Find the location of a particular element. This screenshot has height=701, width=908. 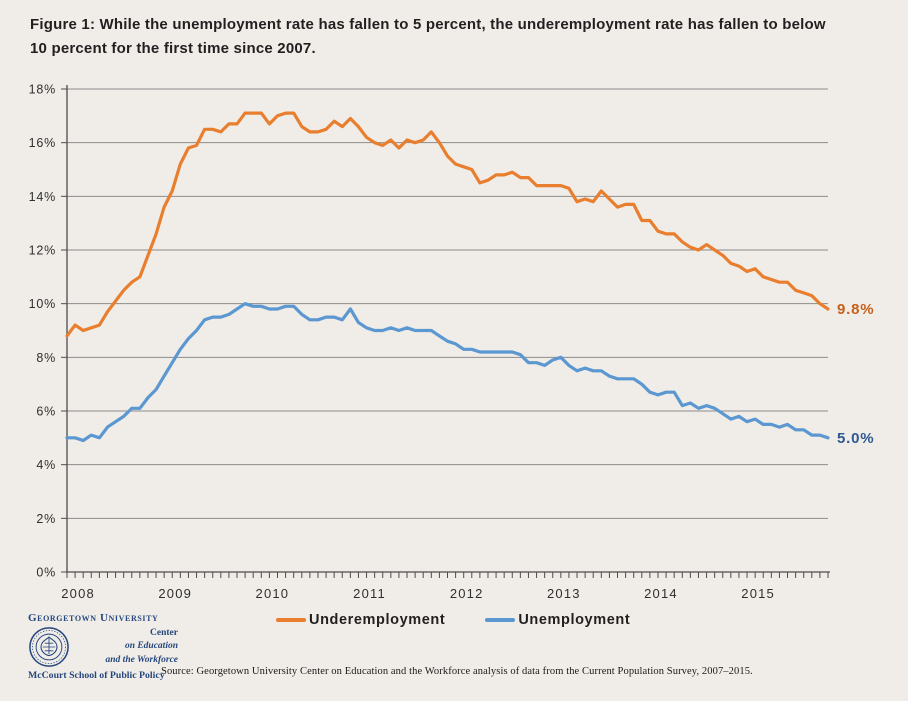

y-tick-label: 6% is located at coordinates (46, 412).